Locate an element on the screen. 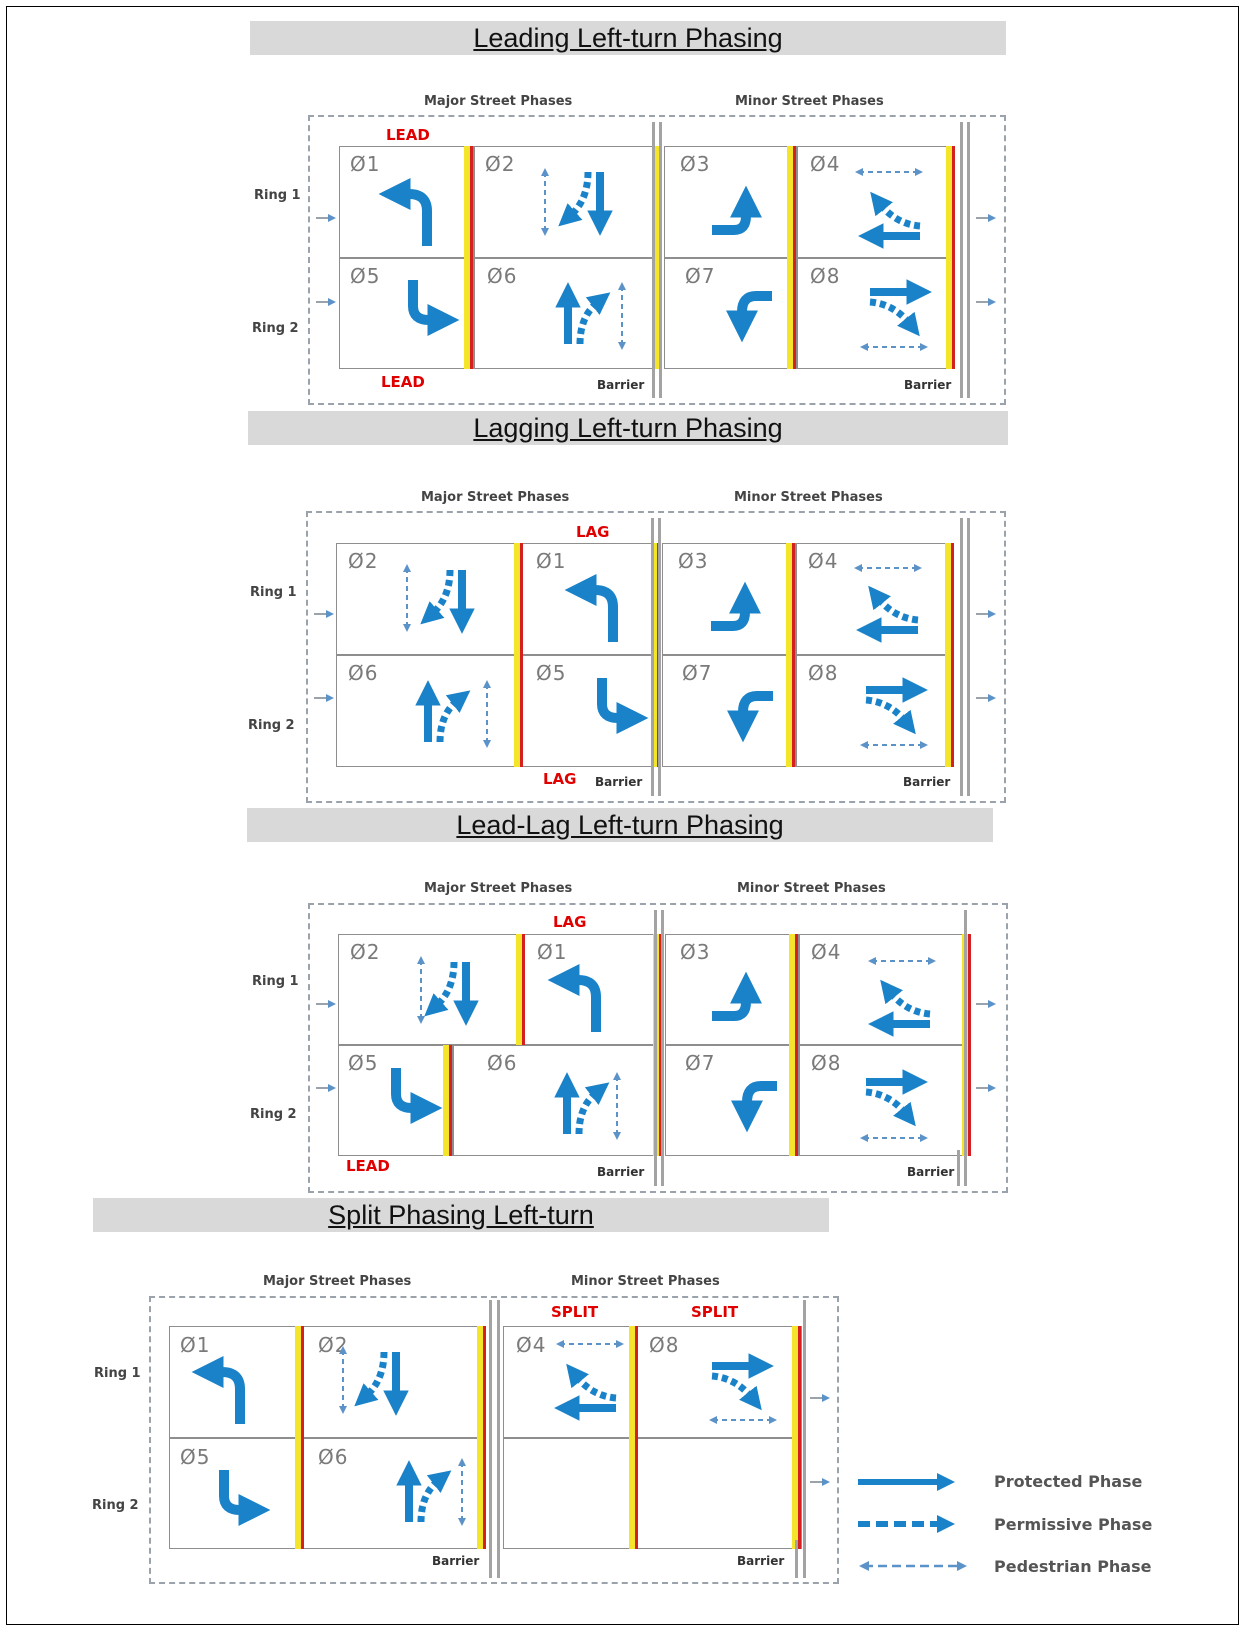 This screenshot has height=1631, width=1247. section-banner-lagging: Lagging Left-turn Phasing is located at coordinates (628, 428).